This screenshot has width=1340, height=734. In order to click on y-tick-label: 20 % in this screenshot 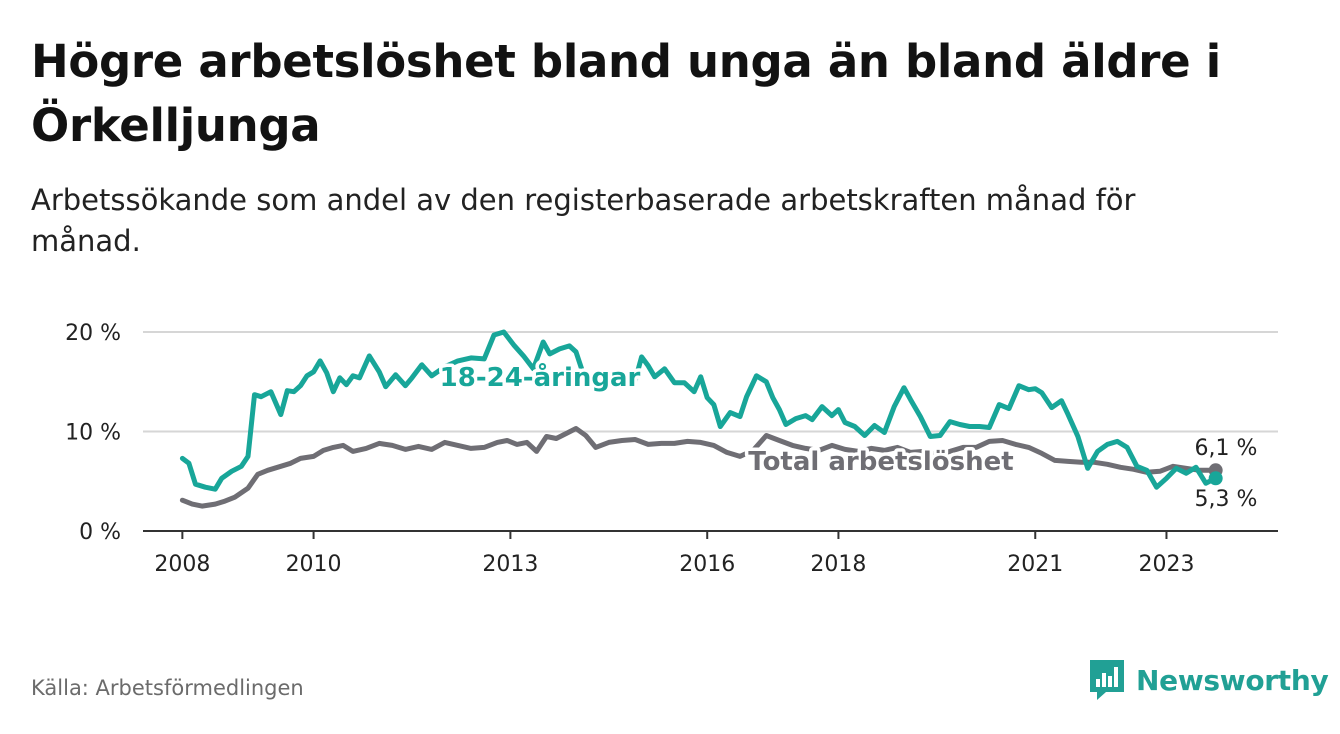, I will do `click(93, 333)`.